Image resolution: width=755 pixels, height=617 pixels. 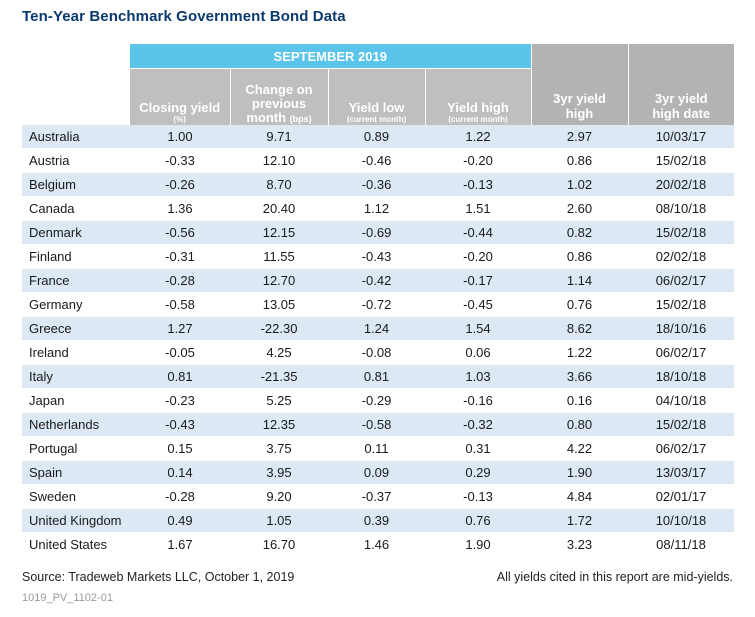 I want to click on cell-country: Greece, so click(x=76, y=328).